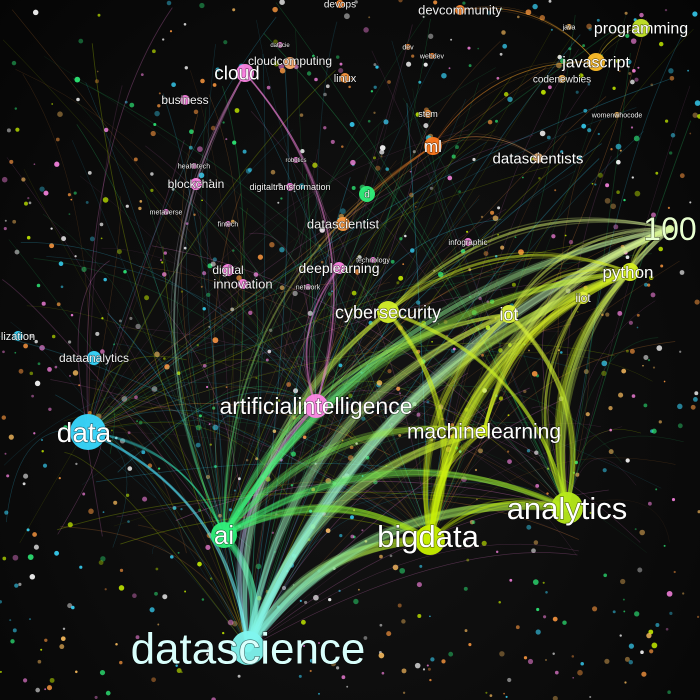  What do you see at coordinates (228, 270) in the screenshot?
I see `node-digital` at bounding box center [228, 270].